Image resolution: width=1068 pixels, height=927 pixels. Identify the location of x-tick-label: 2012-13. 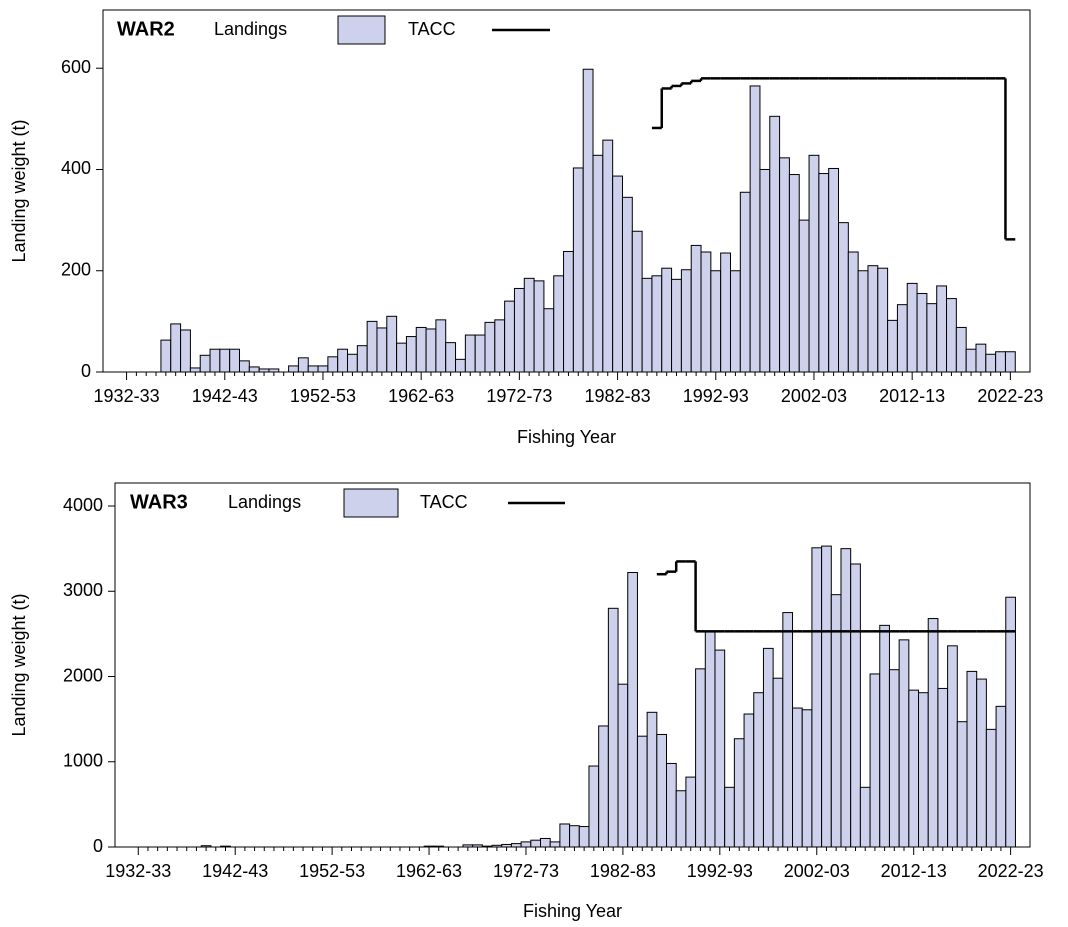
(914, 871).